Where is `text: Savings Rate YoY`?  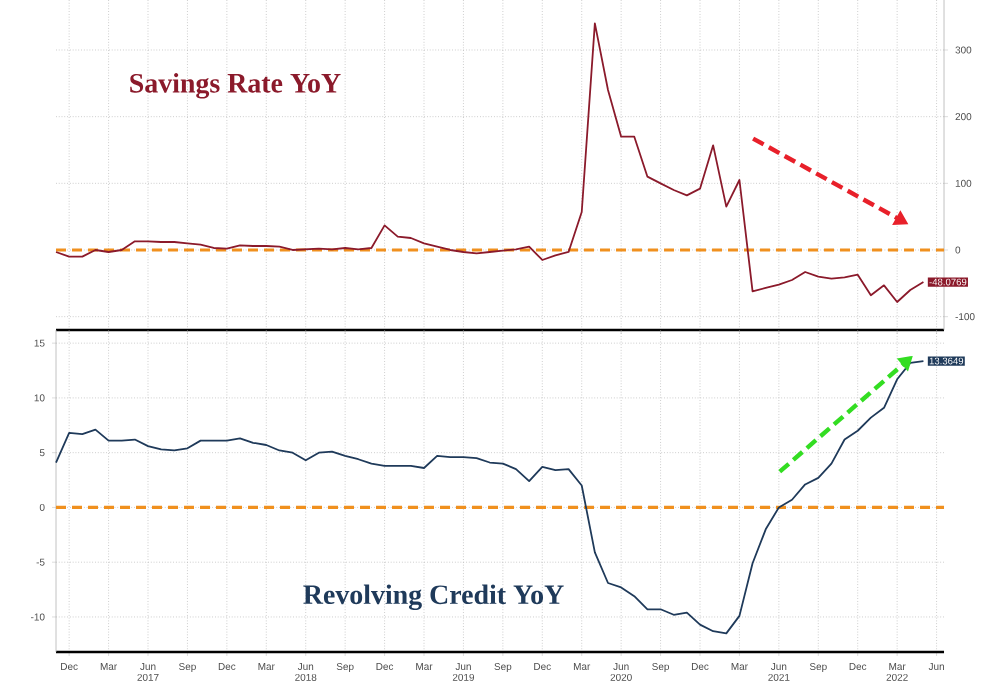 text: Savings Rate YoY is located at coordinates (235, 86).